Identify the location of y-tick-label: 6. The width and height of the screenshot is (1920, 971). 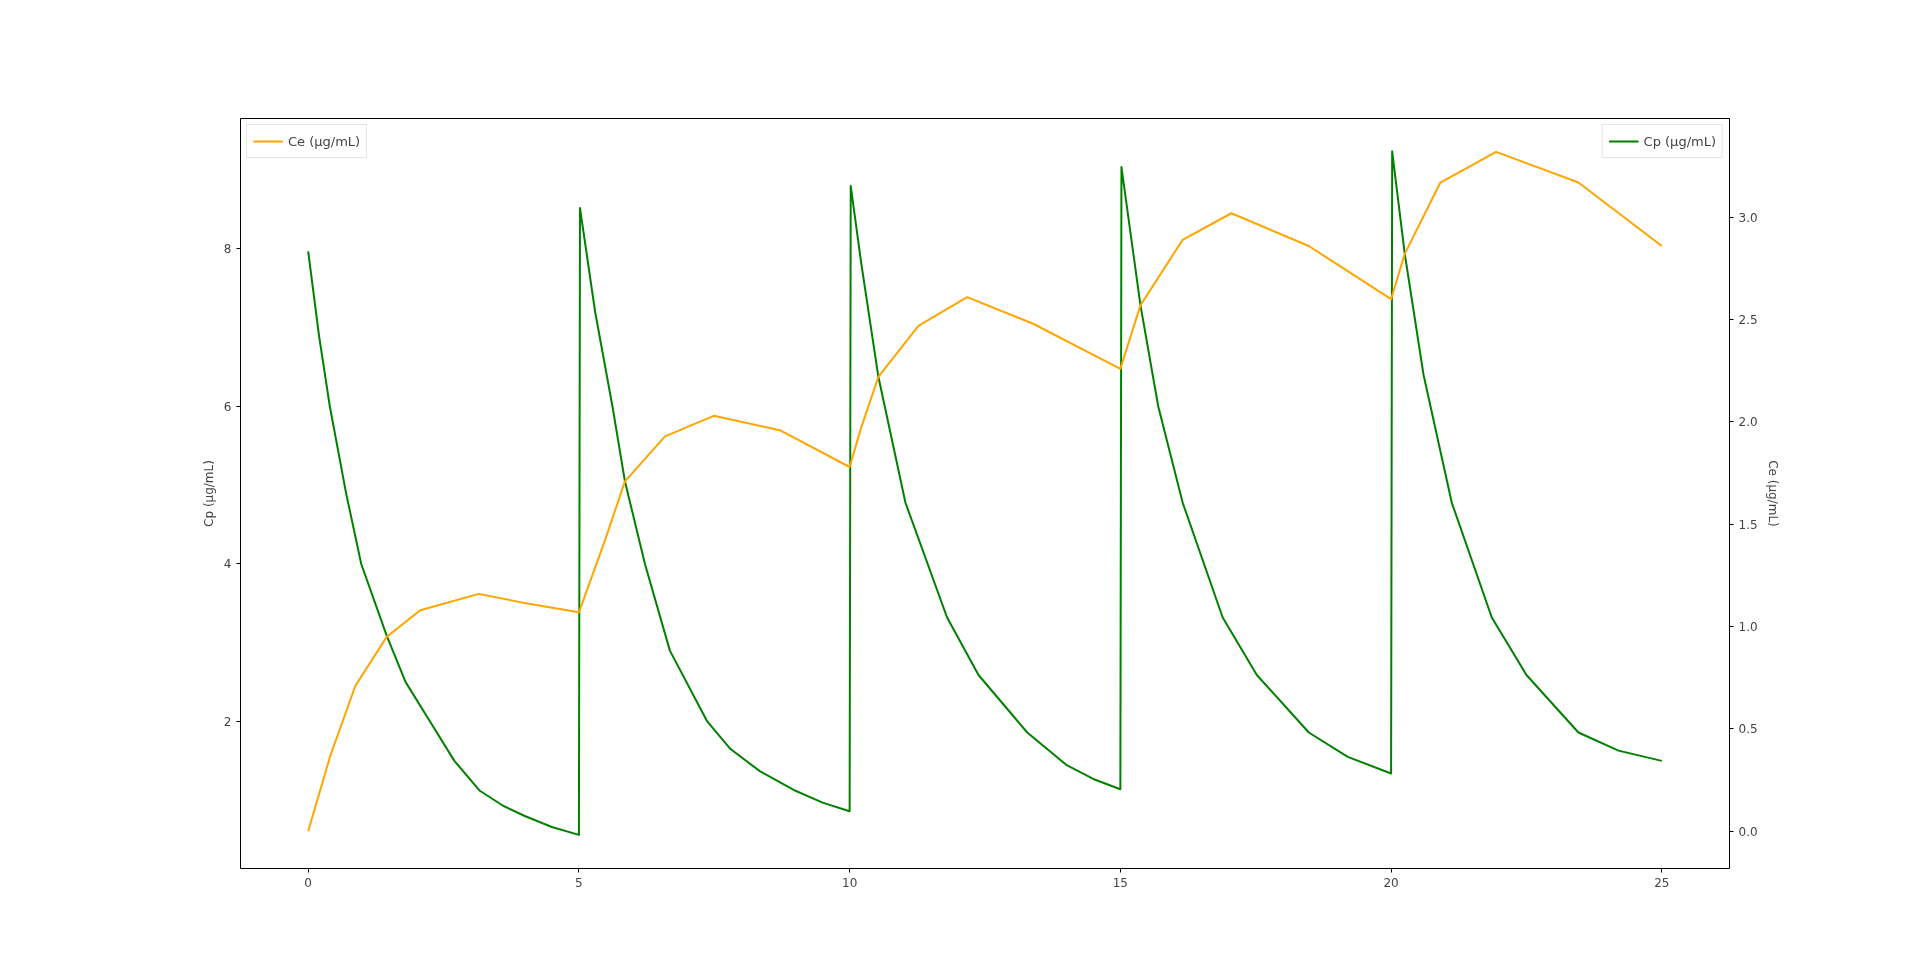
(227, 406).